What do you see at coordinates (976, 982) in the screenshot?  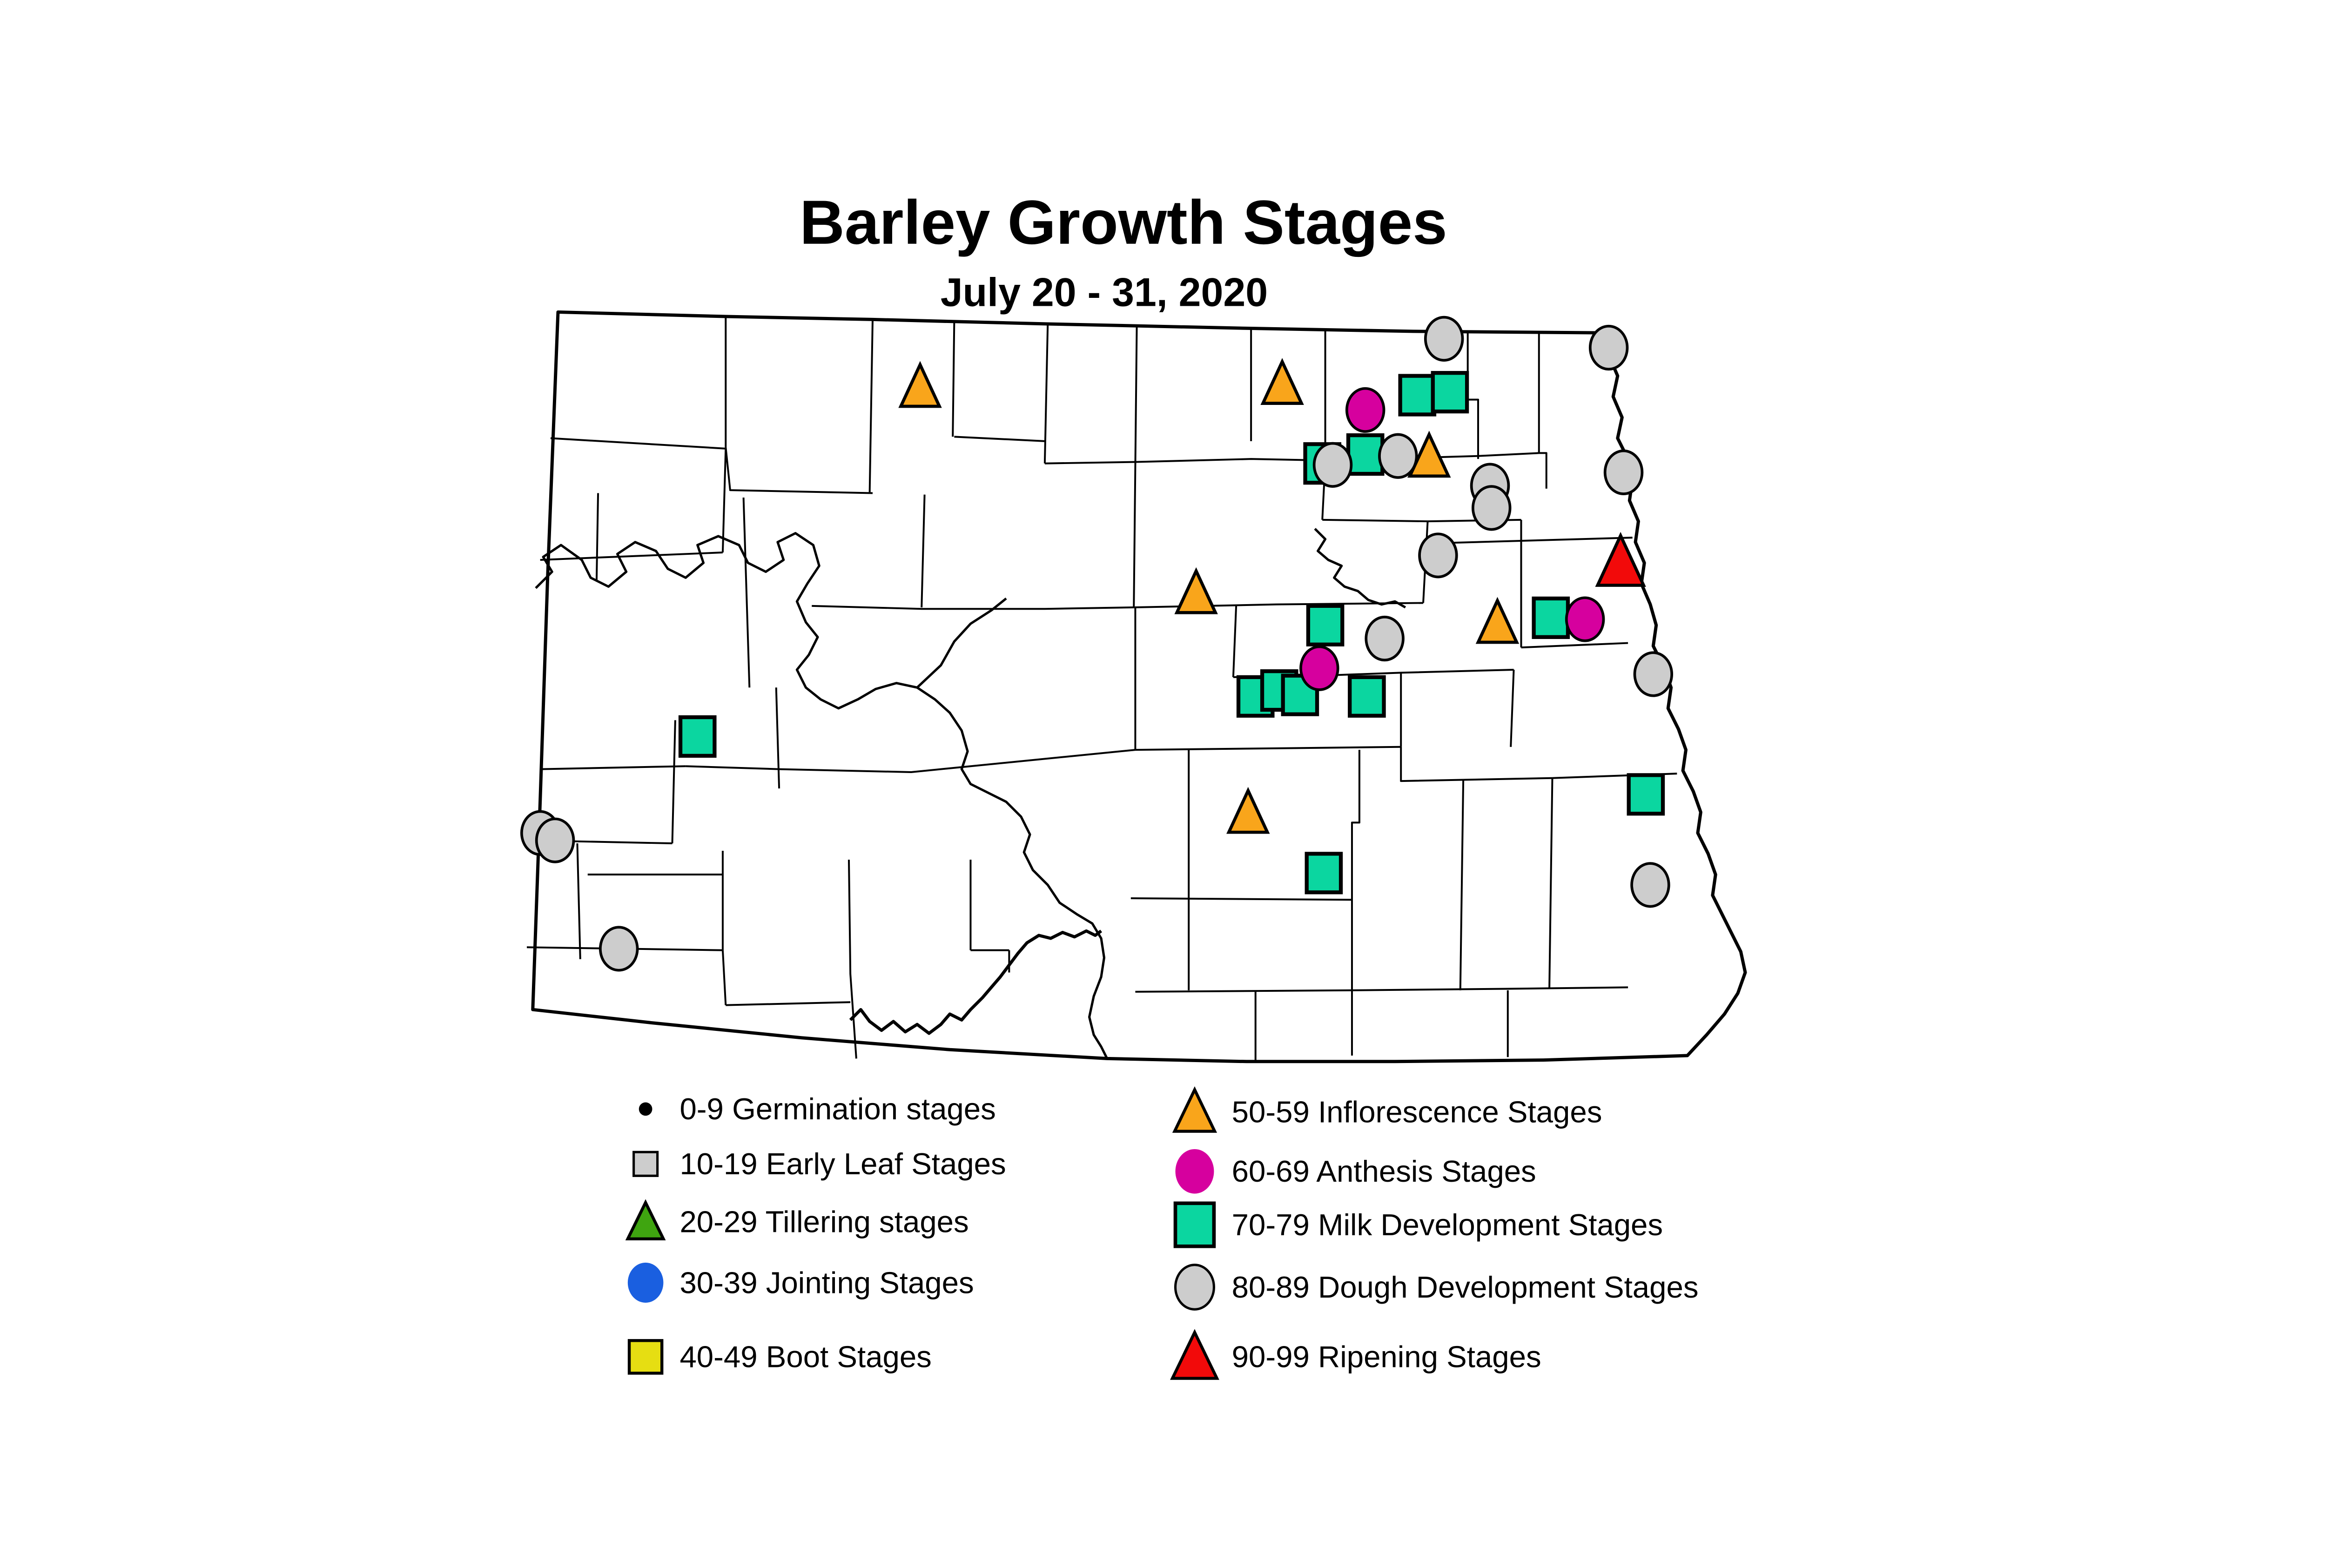 I see `cannonball-river` at bounding box center [976, 982].